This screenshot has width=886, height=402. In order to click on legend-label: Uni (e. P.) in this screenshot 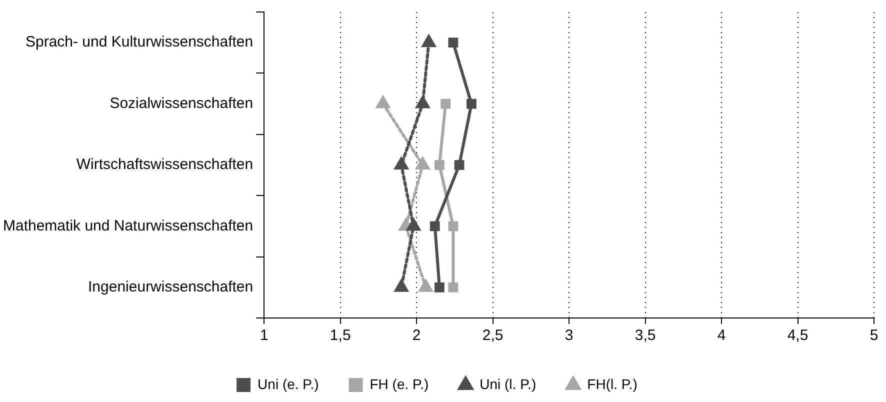, I will do `click(288, 384)`.